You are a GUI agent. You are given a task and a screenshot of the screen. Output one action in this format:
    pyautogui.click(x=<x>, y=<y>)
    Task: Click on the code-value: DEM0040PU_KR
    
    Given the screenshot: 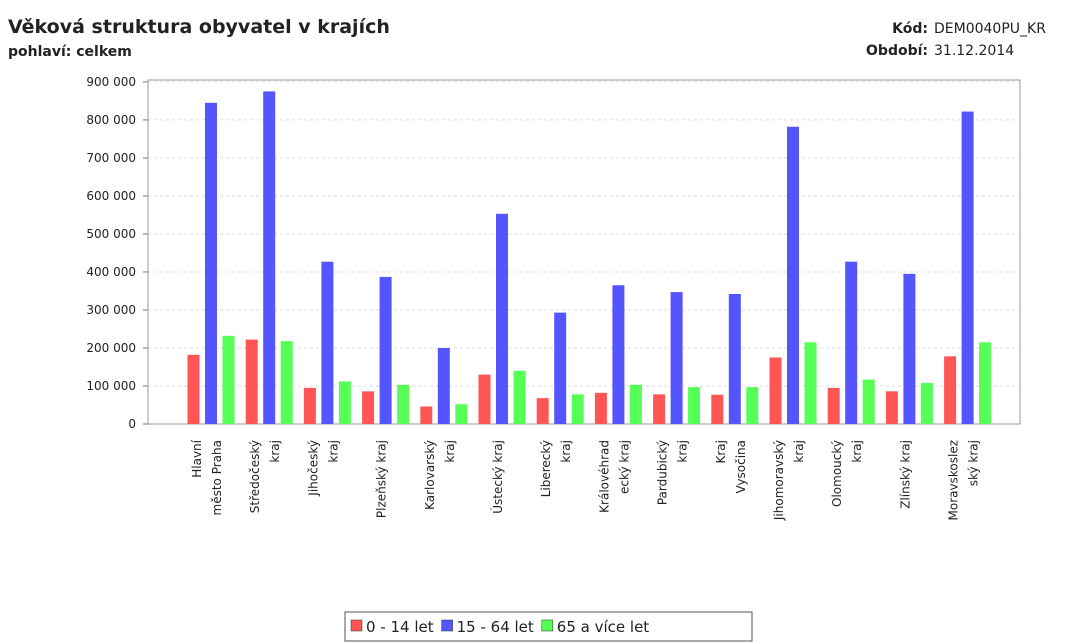 What is the action you would take?
    pyautogui.click(x=990, y=29)
    